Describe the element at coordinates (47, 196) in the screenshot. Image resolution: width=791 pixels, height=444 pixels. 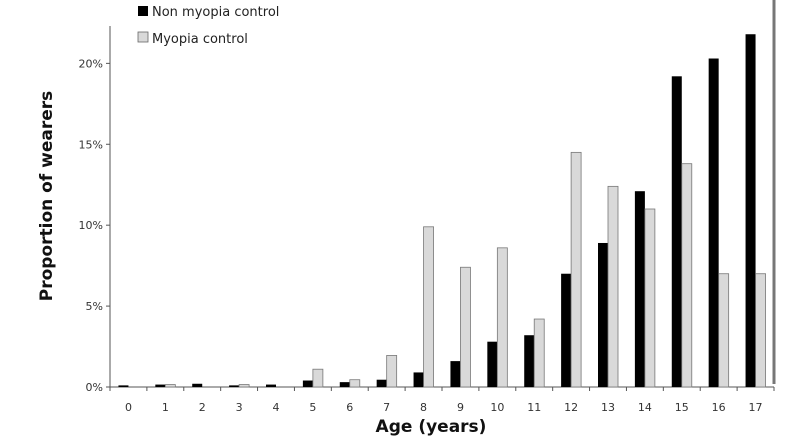
I see `y-axis-title: Proportion of wearers` at that location.